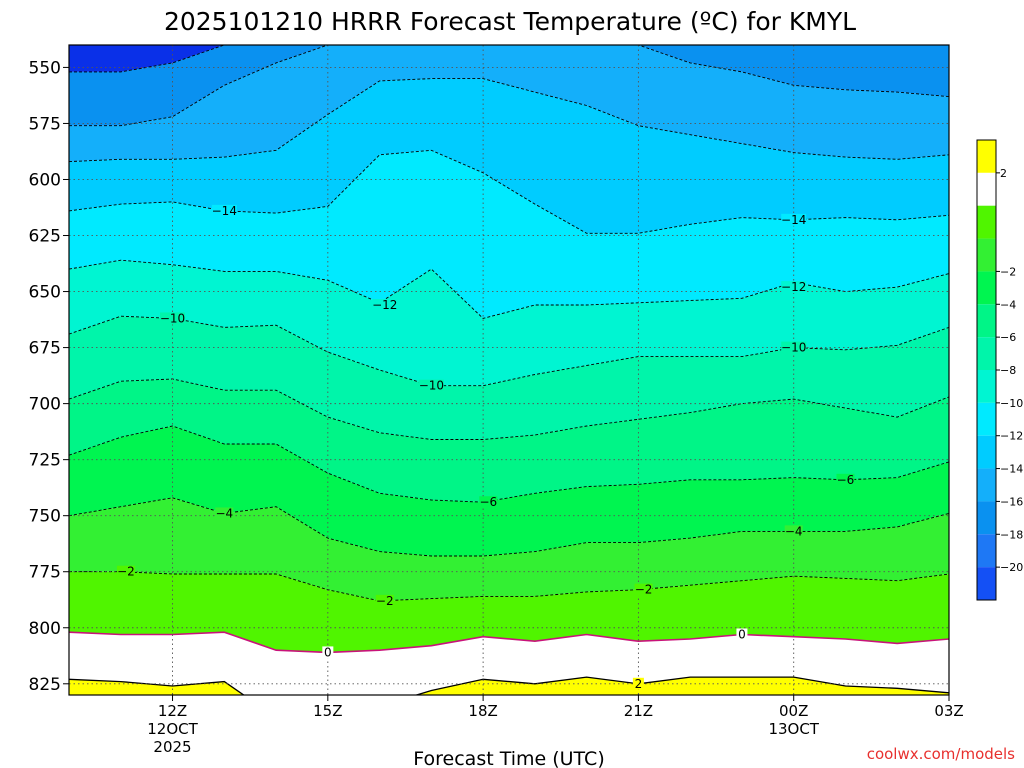 Image resolution: width=1024 pixels, height=768 pixels. Describe the element at coordinates (45, 573) in the screenshot. I see `y-tick-label: 775` at that location.